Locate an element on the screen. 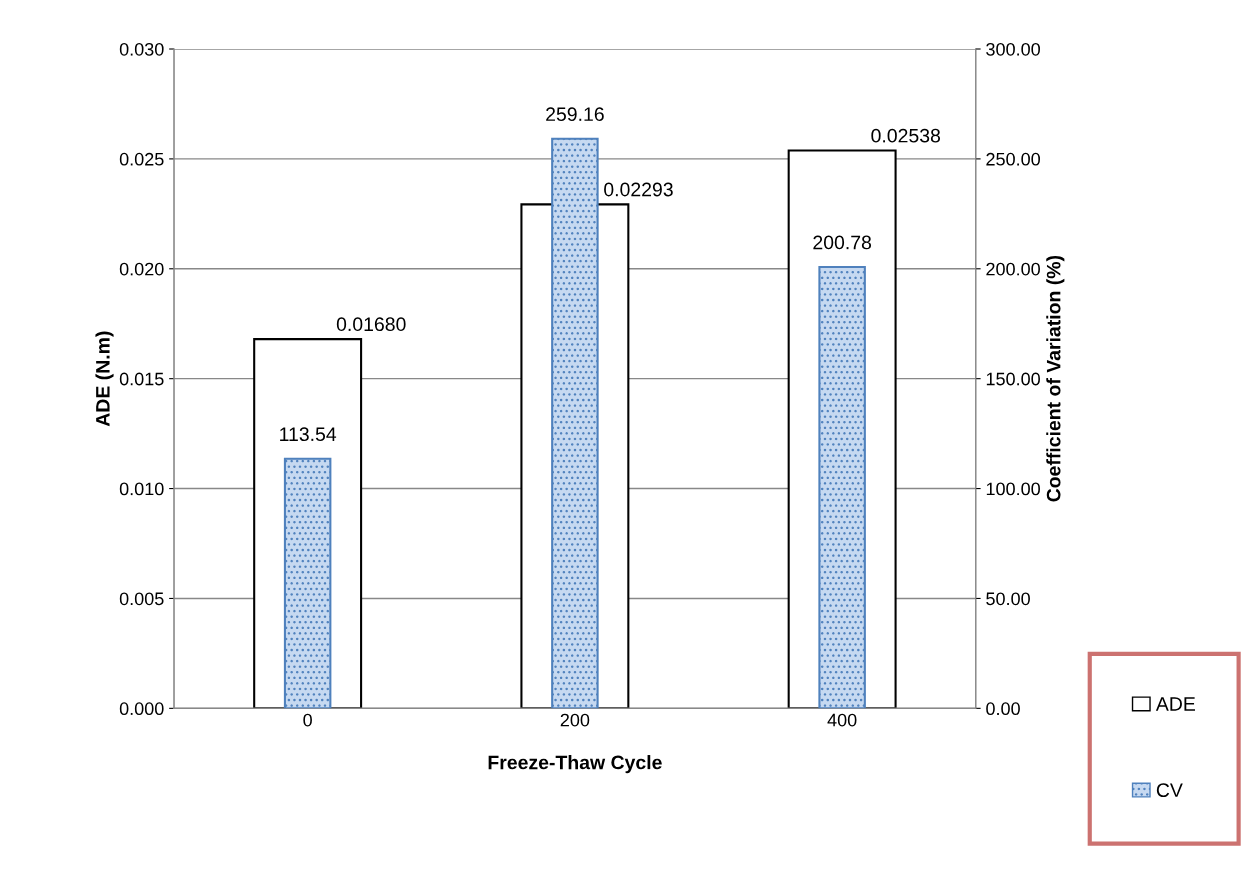 The width and height of the screenshot is (1243, 891). legend-label: CV is located at coordinates (1169, 790).